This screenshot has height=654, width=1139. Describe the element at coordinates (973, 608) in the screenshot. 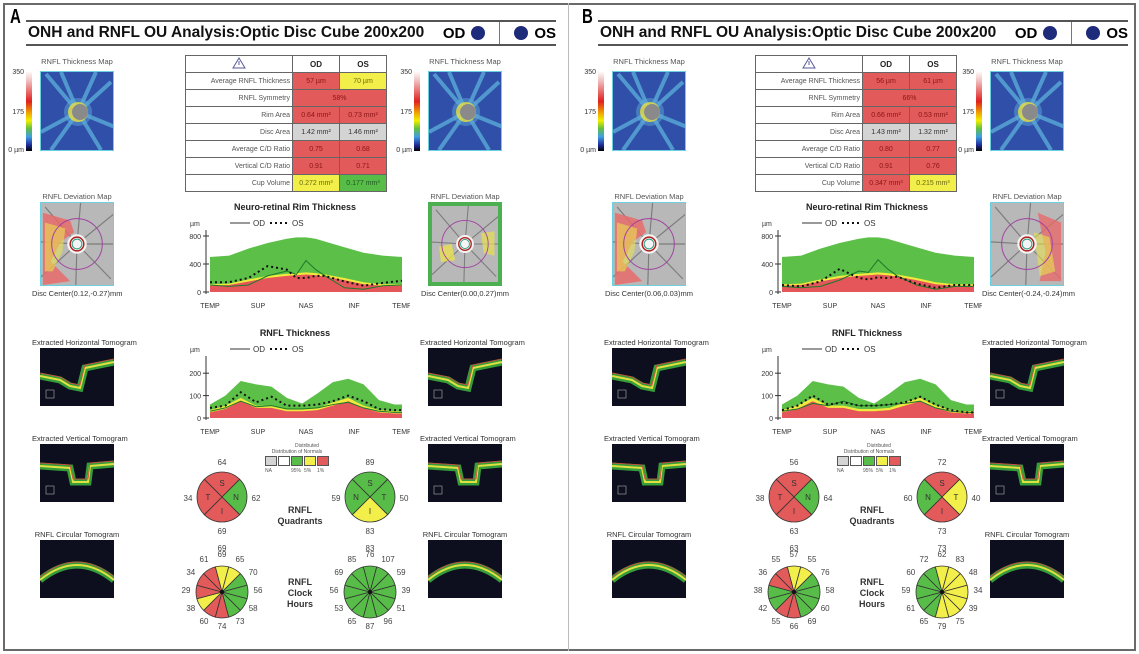

I see `clock-hour-value: 39` at that location.